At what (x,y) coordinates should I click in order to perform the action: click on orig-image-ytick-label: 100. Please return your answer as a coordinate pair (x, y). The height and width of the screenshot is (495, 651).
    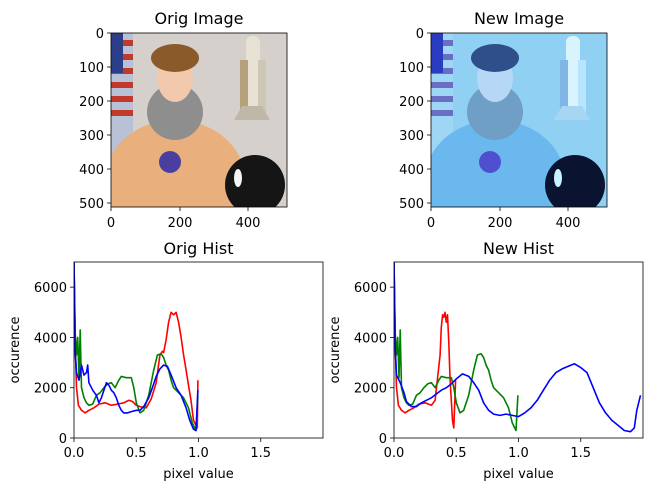
    Looking at the image, I should click on (91, 68).